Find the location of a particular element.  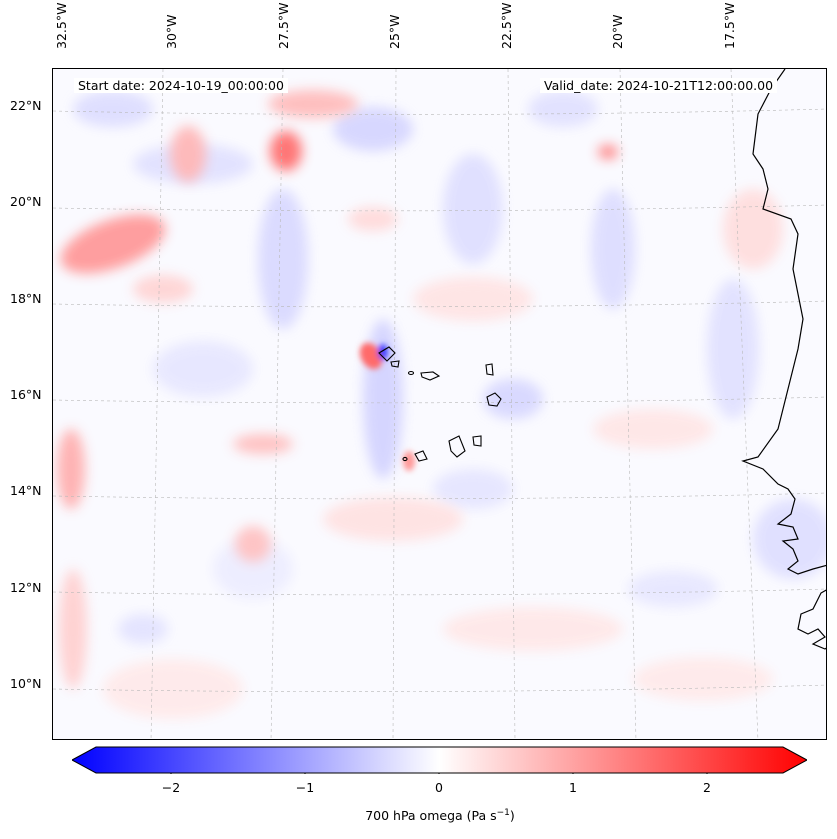

lon-label-27-5w: 27.5°W is located at coordinates (283, 25).